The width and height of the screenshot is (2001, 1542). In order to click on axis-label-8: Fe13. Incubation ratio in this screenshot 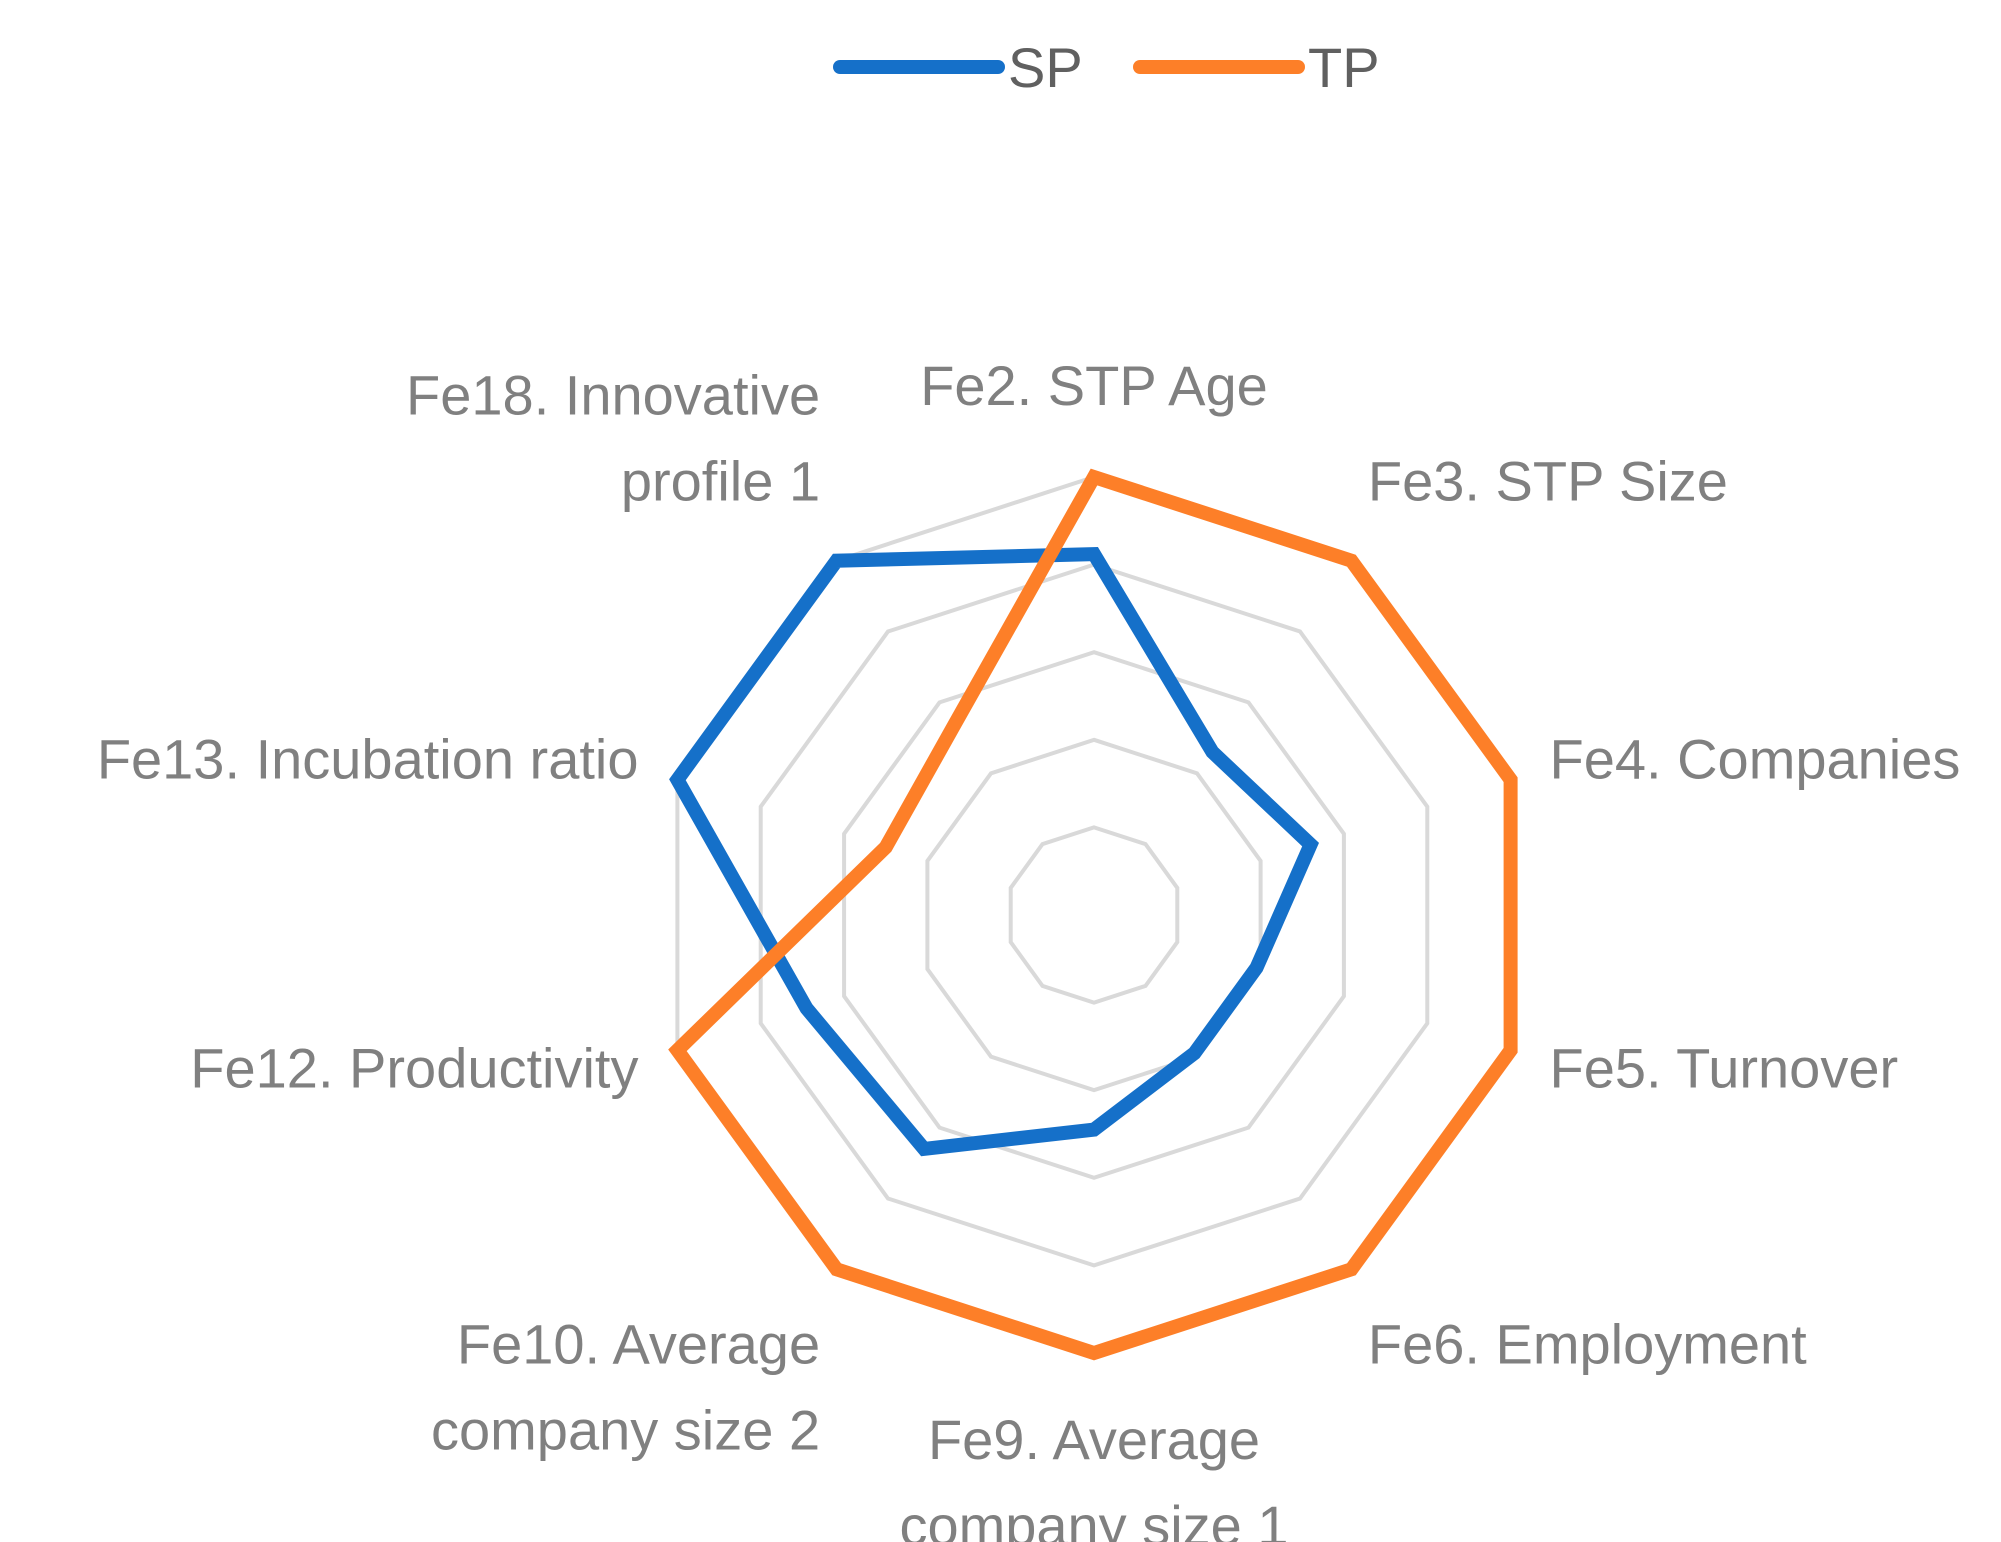, I will do `click(368, 759)`.